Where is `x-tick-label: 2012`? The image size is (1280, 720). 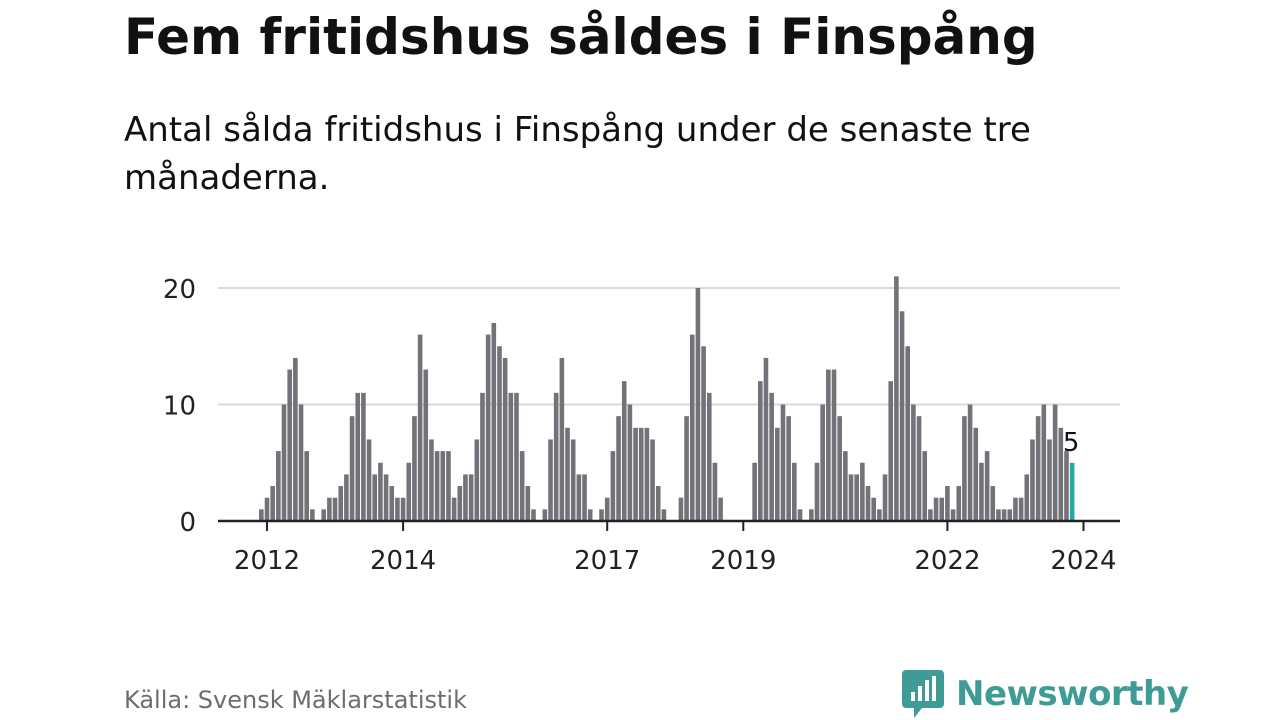
x-tick-label: 2012 is located at coordinates (267, 561).